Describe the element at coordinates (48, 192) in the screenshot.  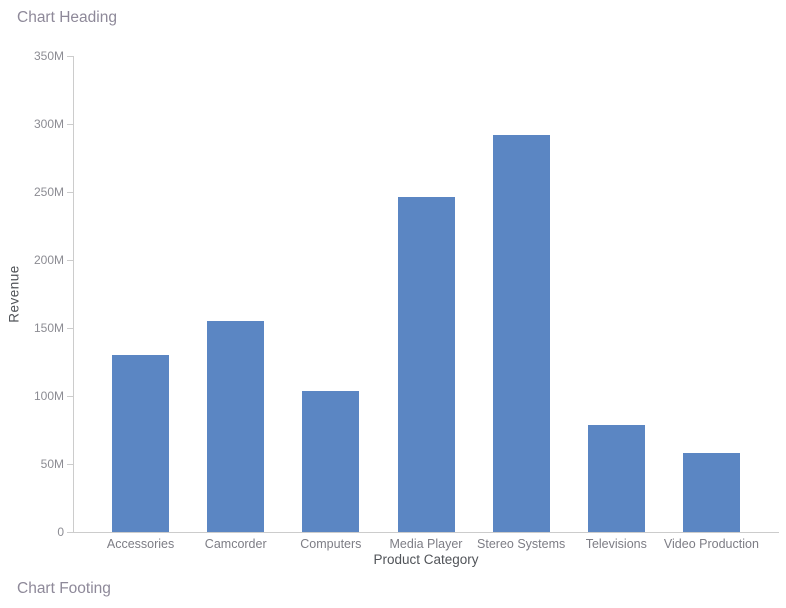
I see `y-tick-label: 250M` at that location.